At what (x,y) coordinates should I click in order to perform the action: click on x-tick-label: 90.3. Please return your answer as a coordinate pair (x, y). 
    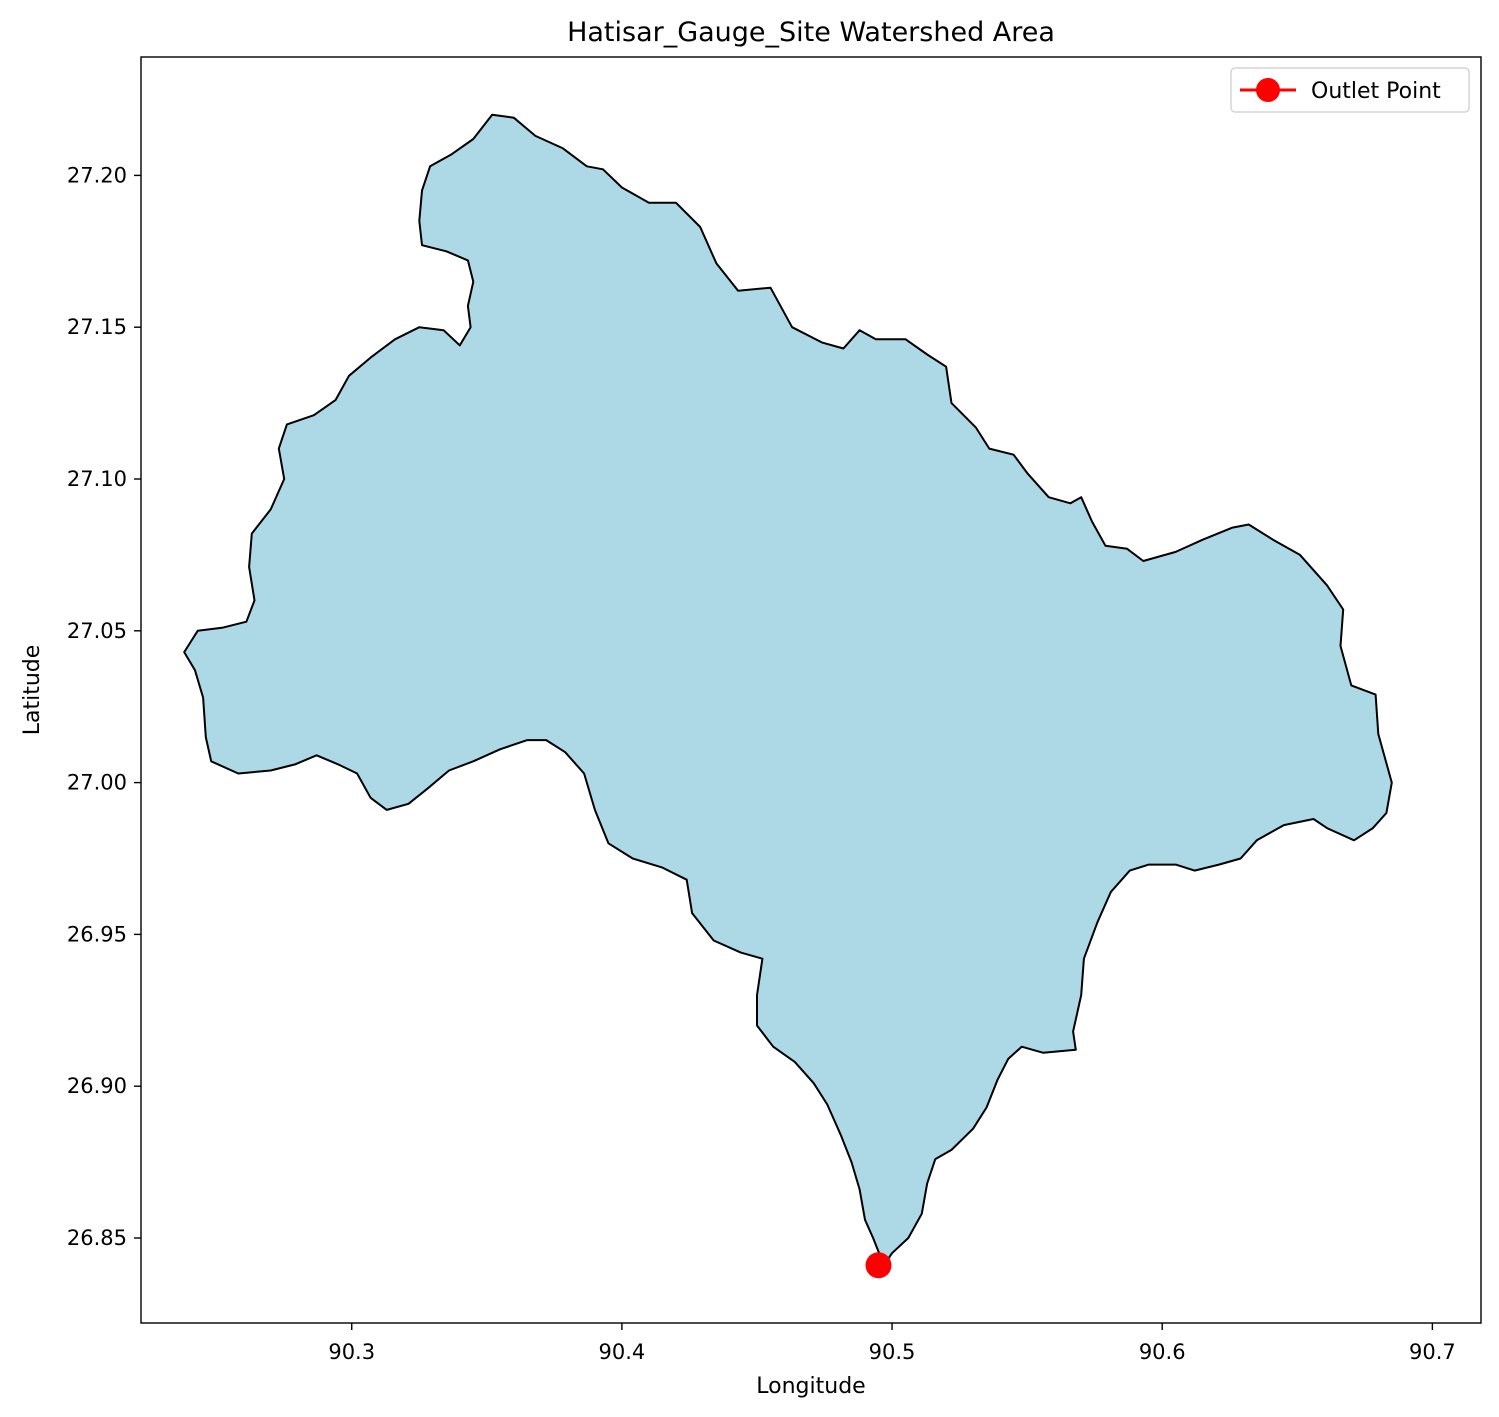
    Looking at the image, I should click on (351, 1352).